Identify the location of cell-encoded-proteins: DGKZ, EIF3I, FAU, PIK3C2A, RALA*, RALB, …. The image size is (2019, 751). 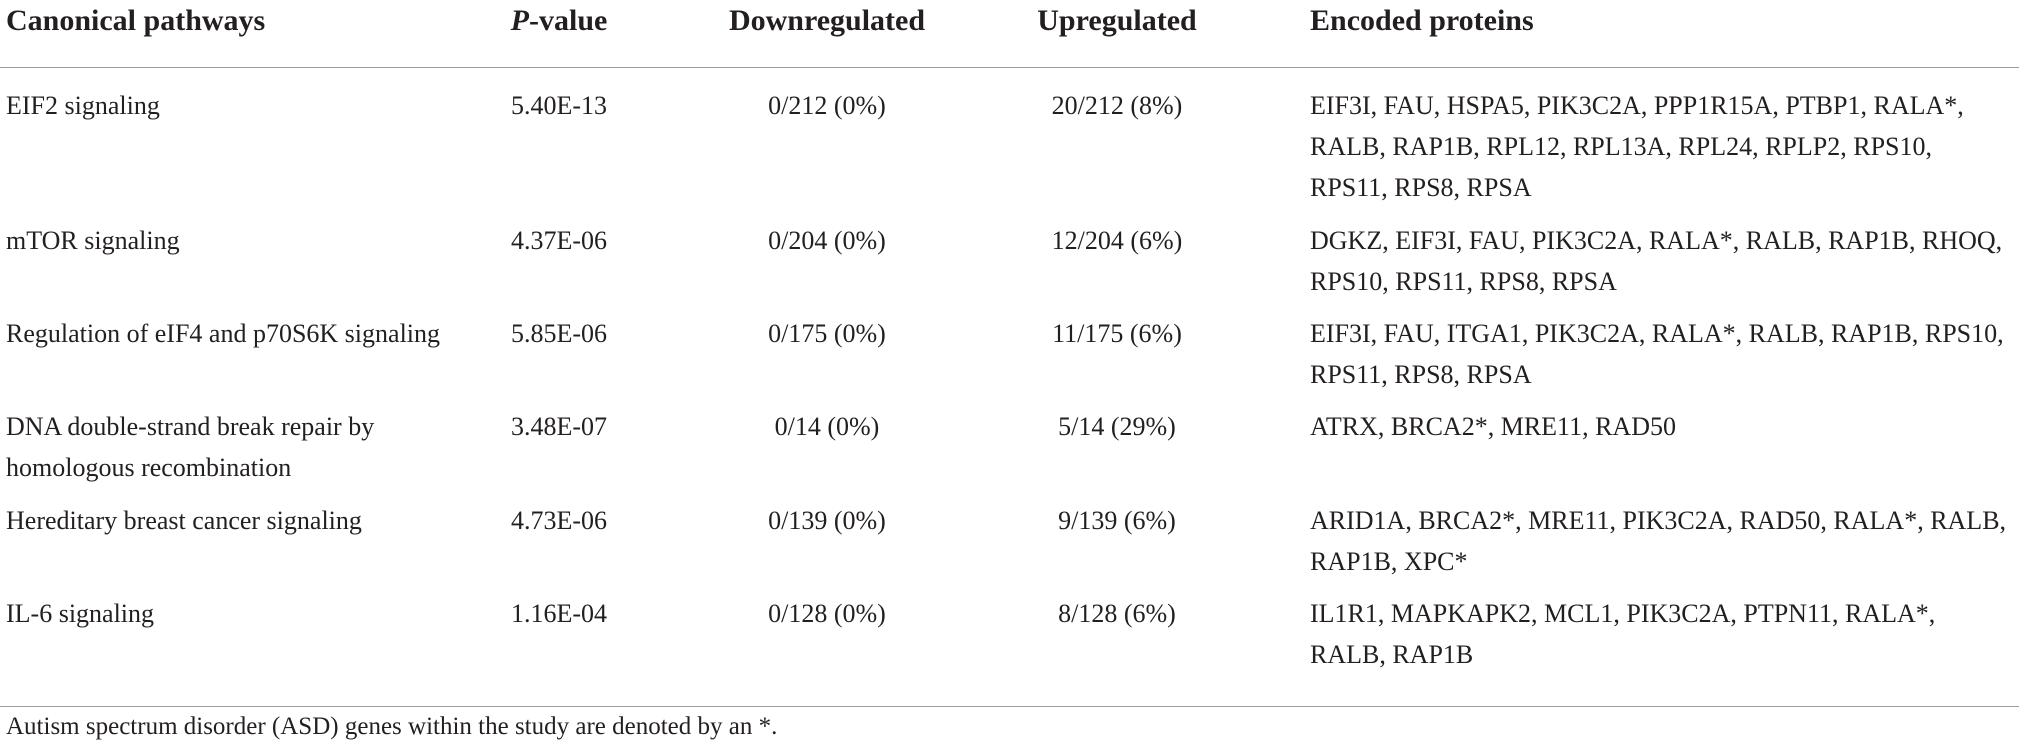
(1656, 261).